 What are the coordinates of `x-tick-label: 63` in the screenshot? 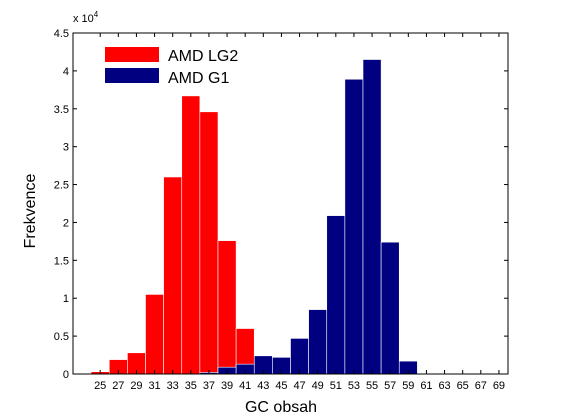 It's located at (444, 386).